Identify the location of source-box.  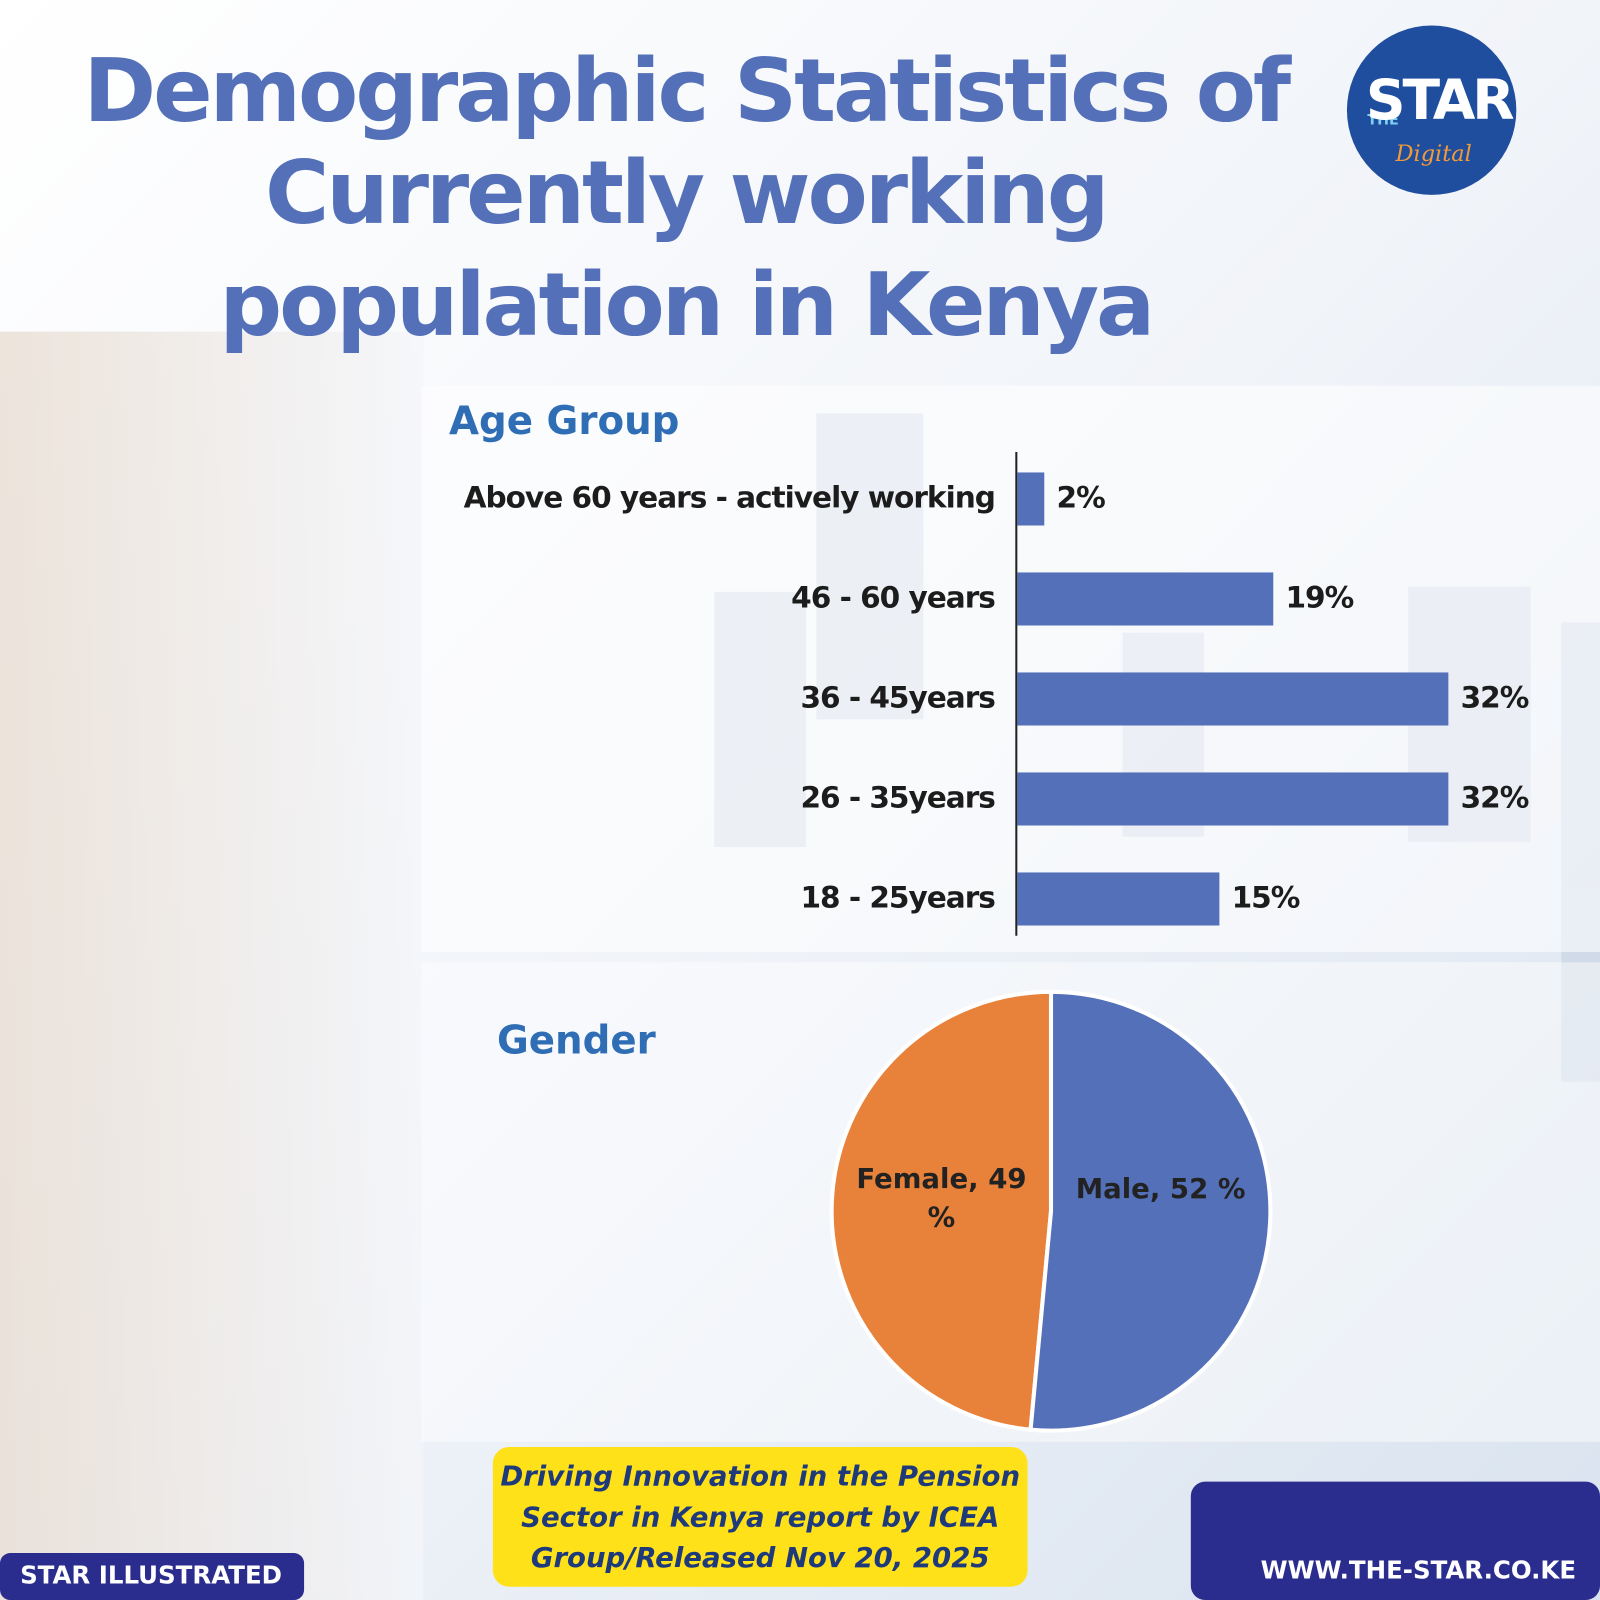
(760, 1516).